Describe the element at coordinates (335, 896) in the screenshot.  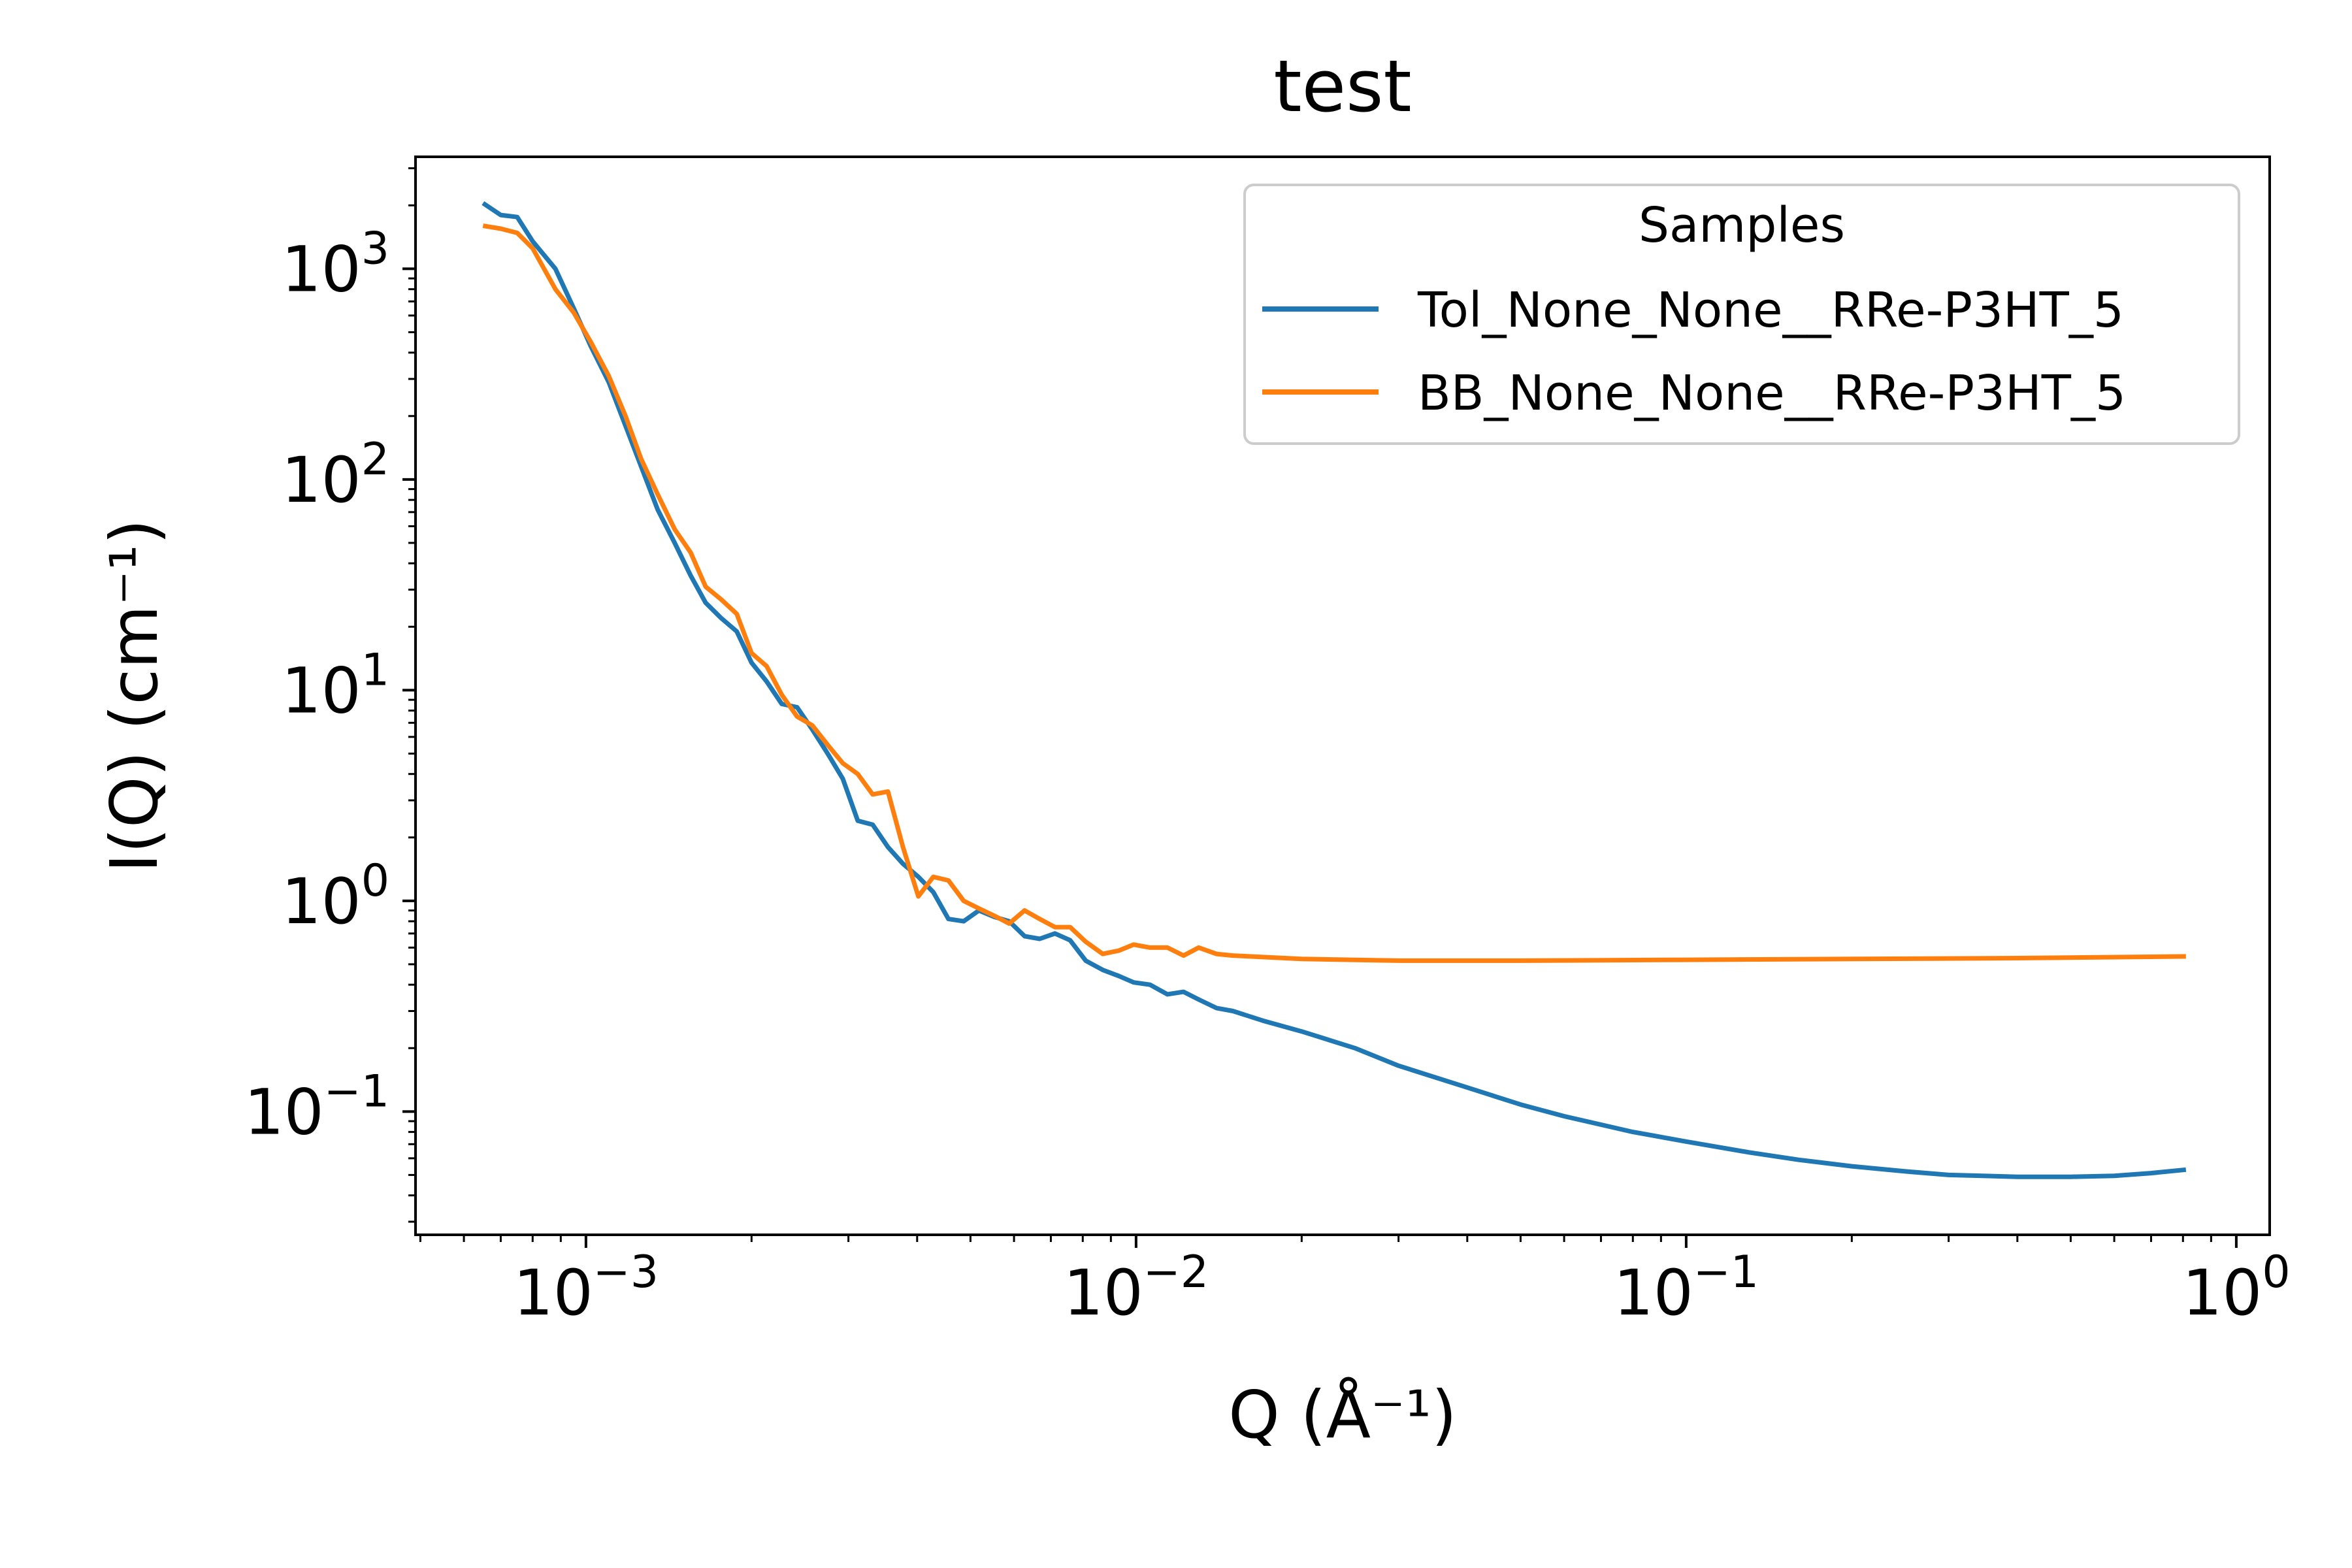
I see `y-tick-label: 10⁰` at that location.